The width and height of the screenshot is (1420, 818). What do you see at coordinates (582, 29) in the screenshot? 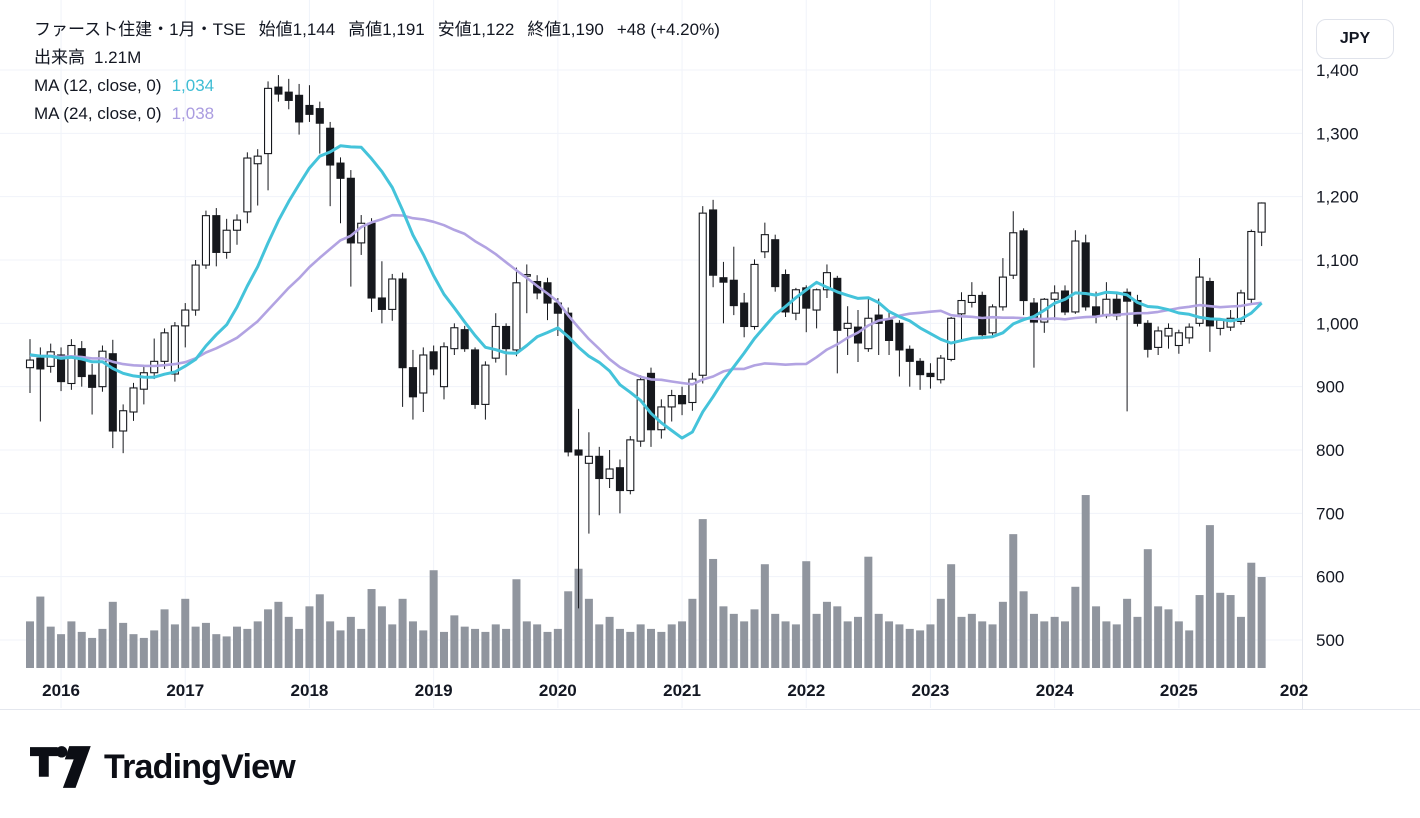
I see `close-value: 1,190` at bounding box center [582, 29].